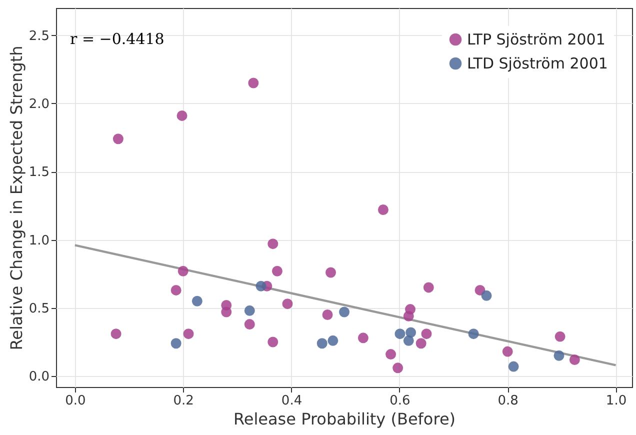 The height and width of the screenshot is (435, 636). Describe the element at coordinates (75, 401) in the screenshot. I see `x-tick-label: 0.0` at that location.